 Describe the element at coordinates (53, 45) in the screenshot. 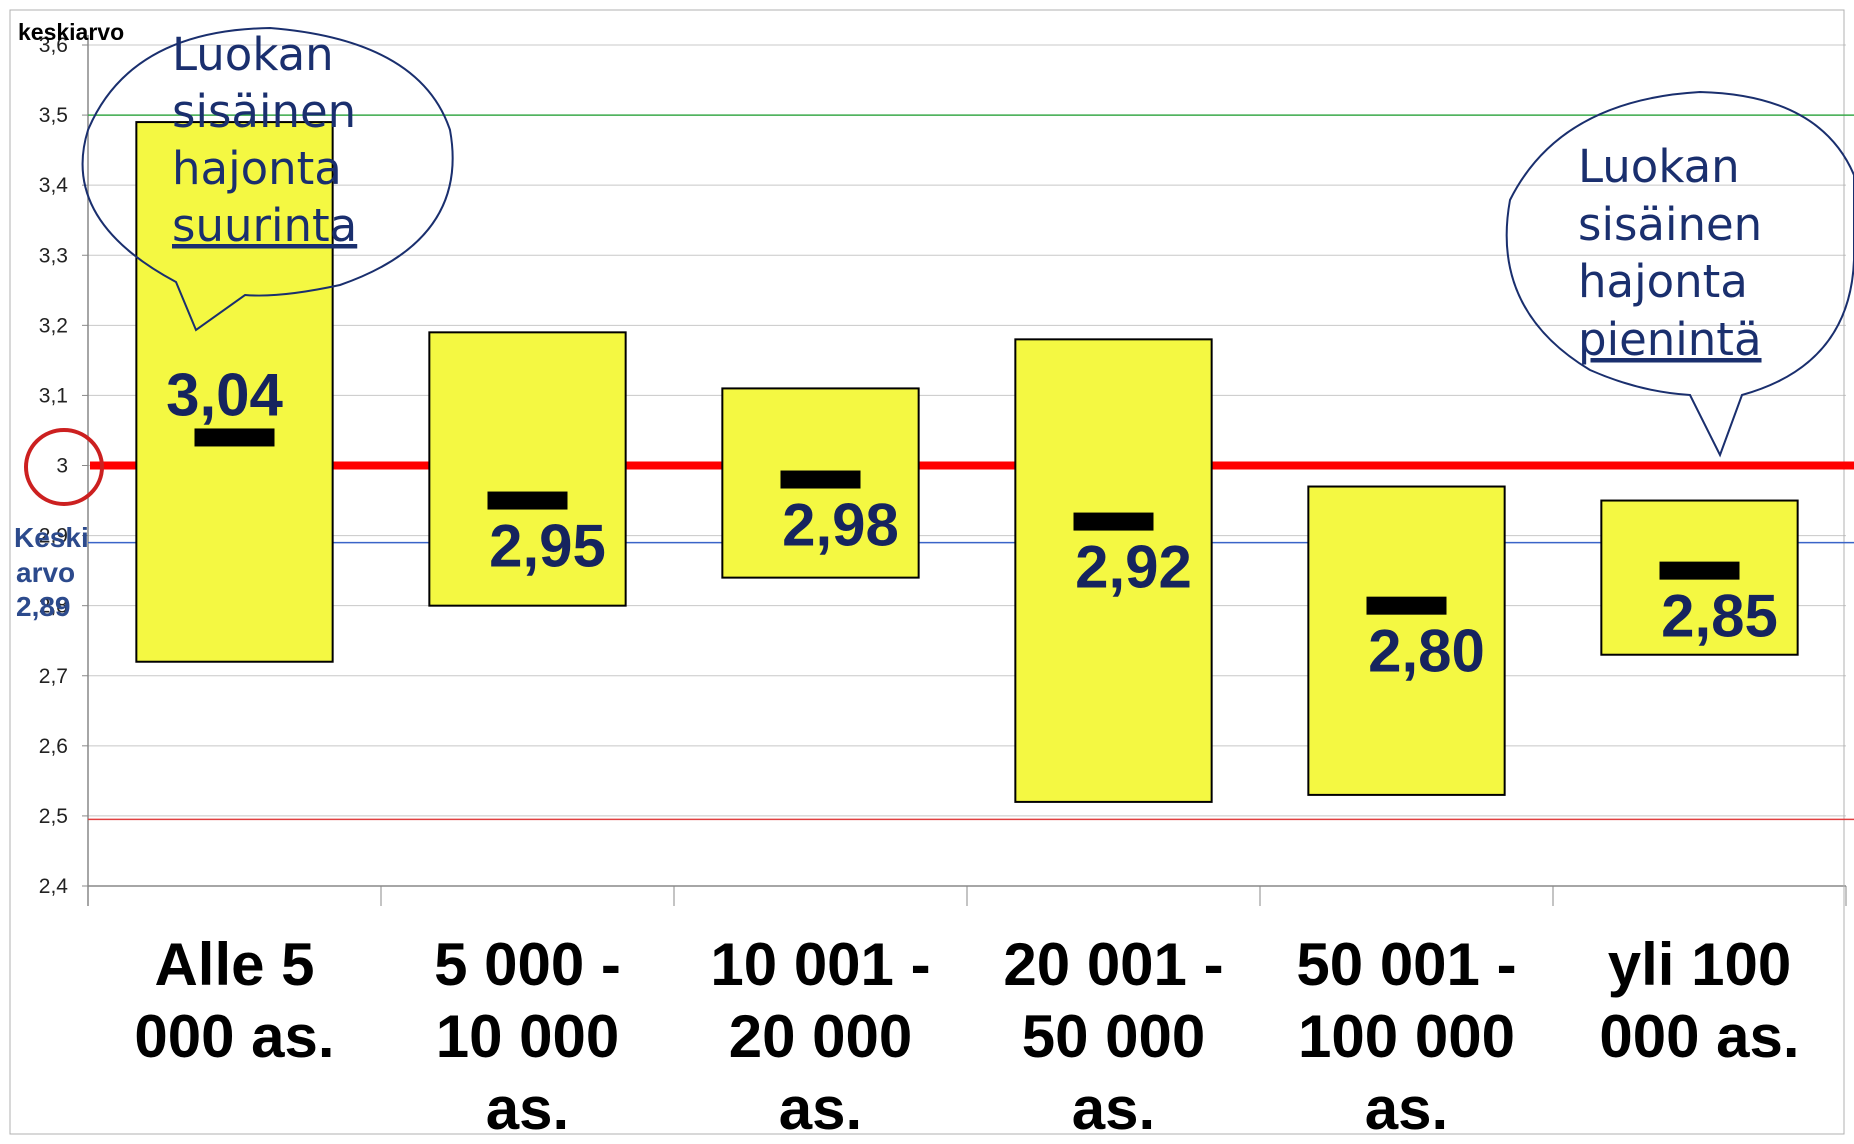

I see `y-tick-label: 3,6` at that location.